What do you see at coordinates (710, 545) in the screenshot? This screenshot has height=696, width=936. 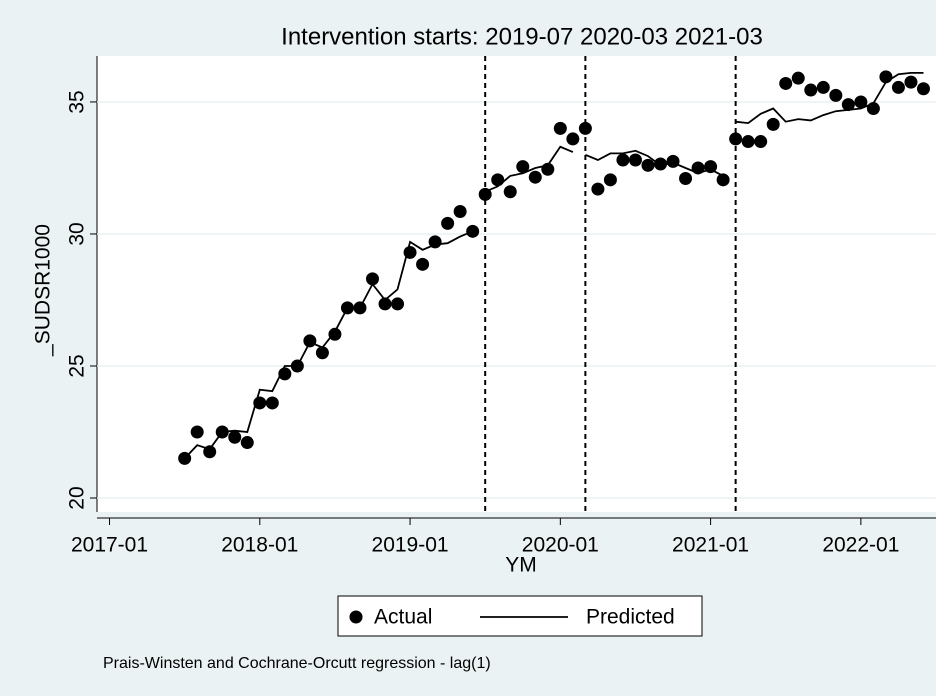 I see `x-tick-label: 2021-01` at bounding box center [710, 545].